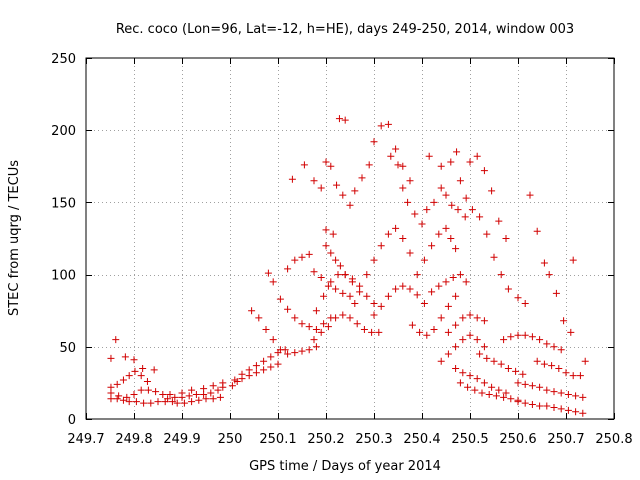 This screenshot has height=480, width=640. What do you see at coordinates (421, 439) in the screenshot?
I see `x-tick-label: 250.4` at bounding box center [421, 439].